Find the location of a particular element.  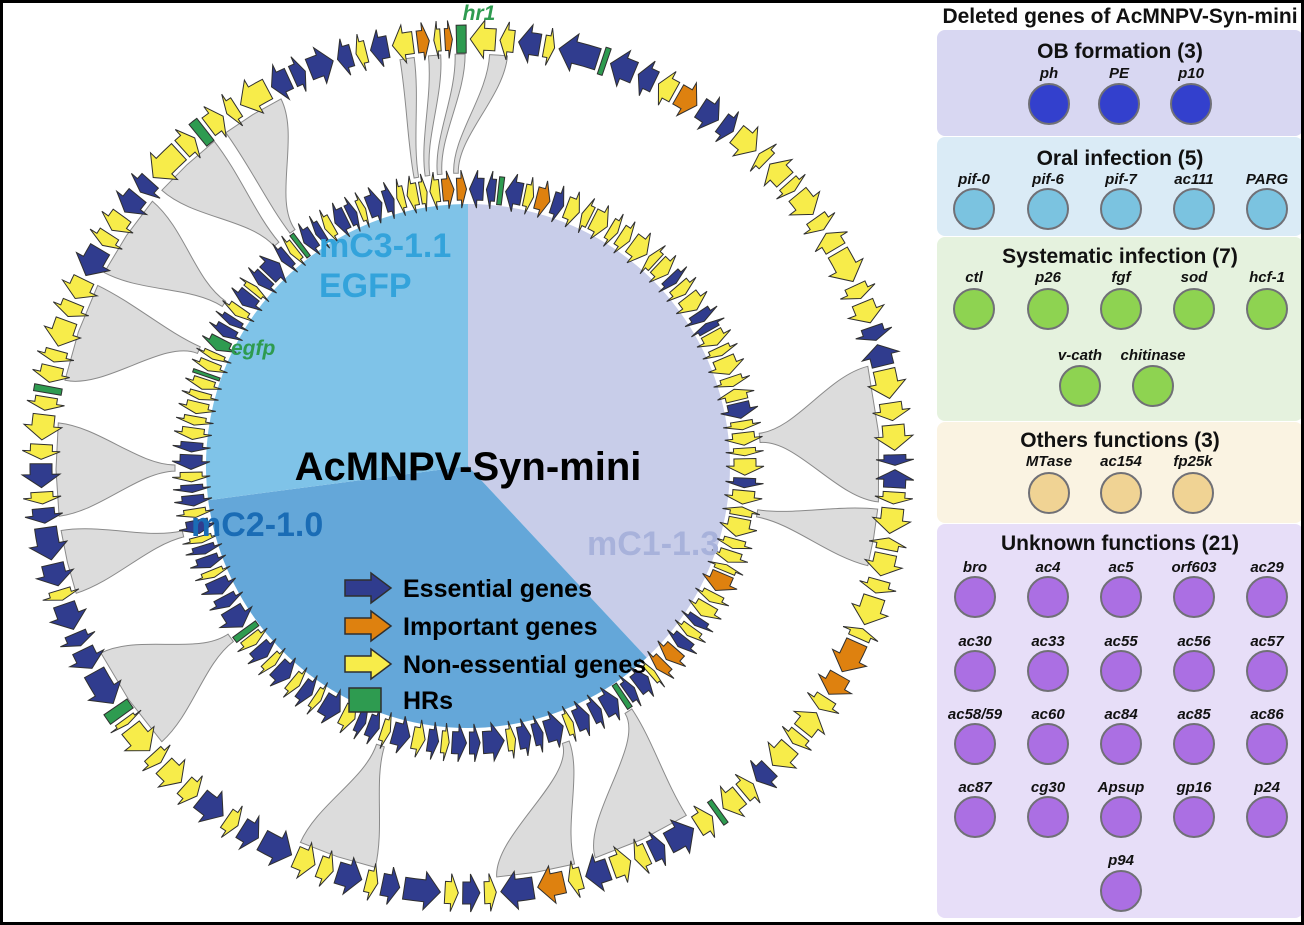

gene-label-ac30: ac30 is located at coordinates (975, 641).